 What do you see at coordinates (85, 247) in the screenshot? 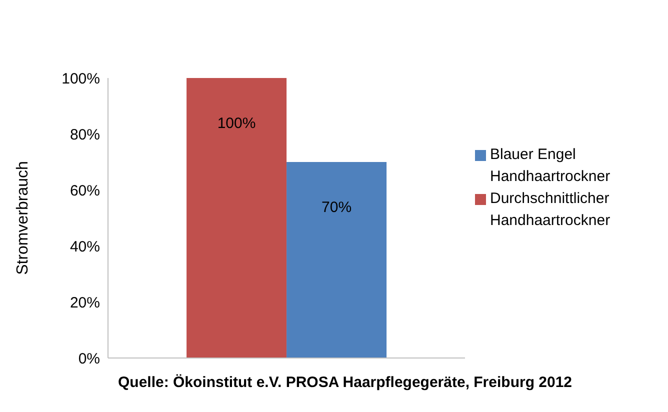
I see `y-tick-label: 40%` at bounding box center [85, 247].